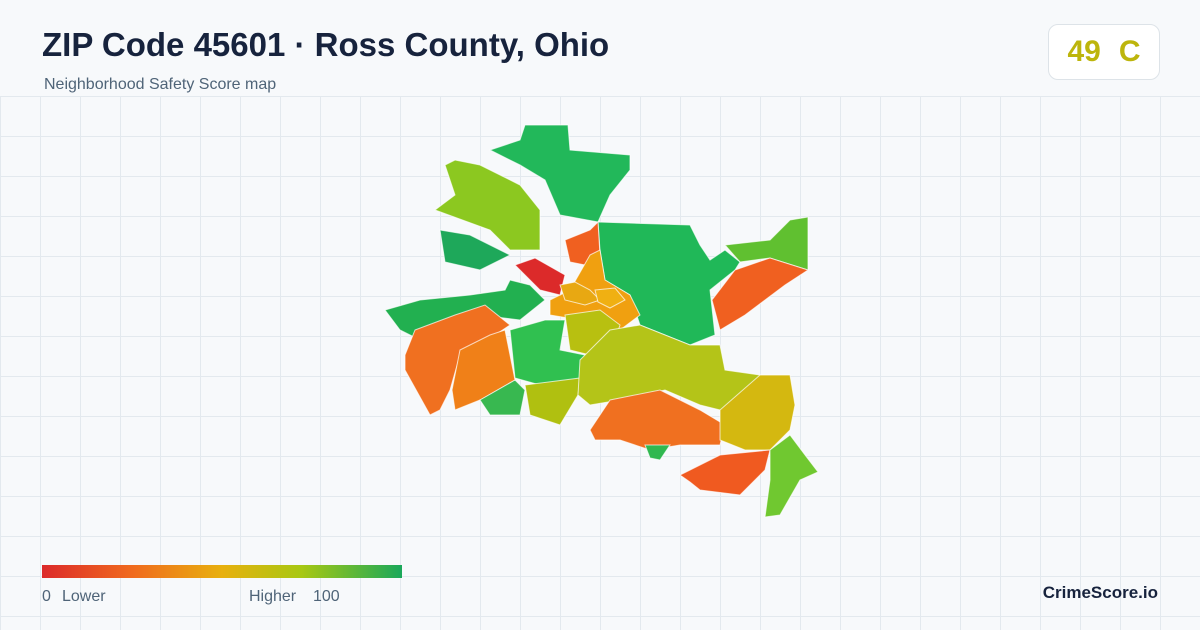  Describe the element at coordinates (326, 596) in the screenshot. I see `legend-max: 100` at that location.